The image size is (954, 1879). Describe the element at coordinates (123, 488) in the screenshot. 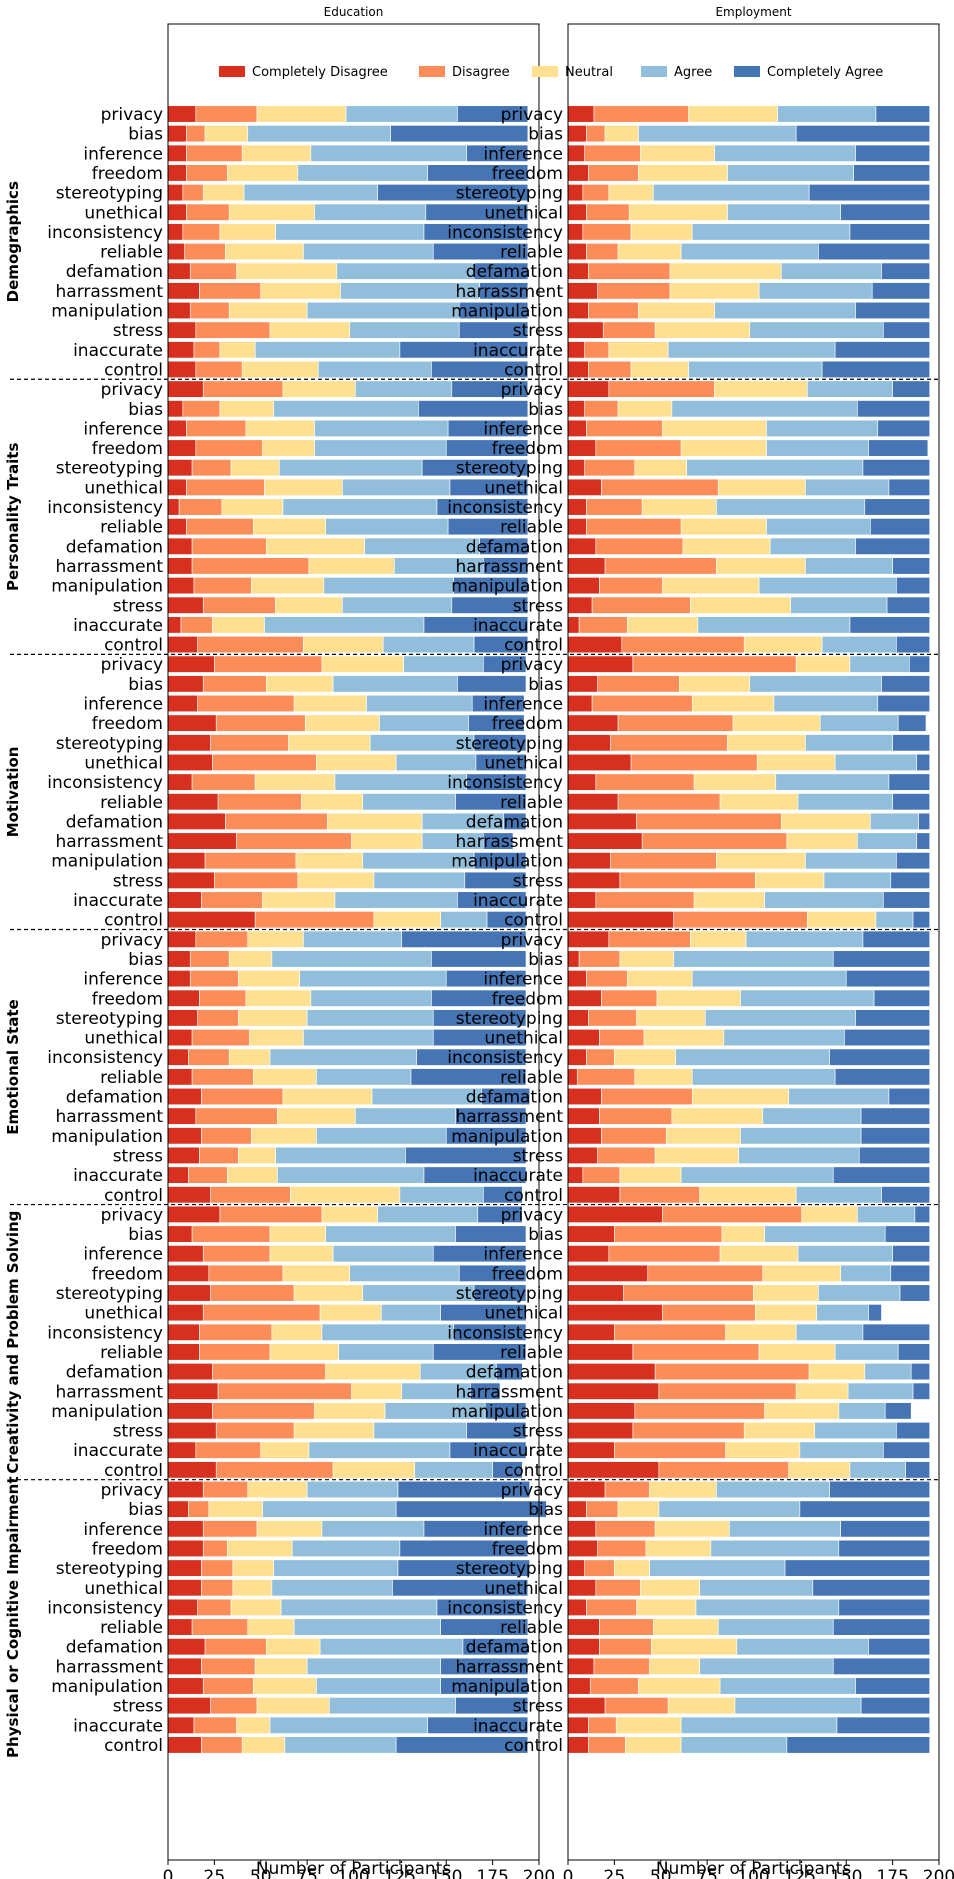

I see `category-label: unethical` at that location.